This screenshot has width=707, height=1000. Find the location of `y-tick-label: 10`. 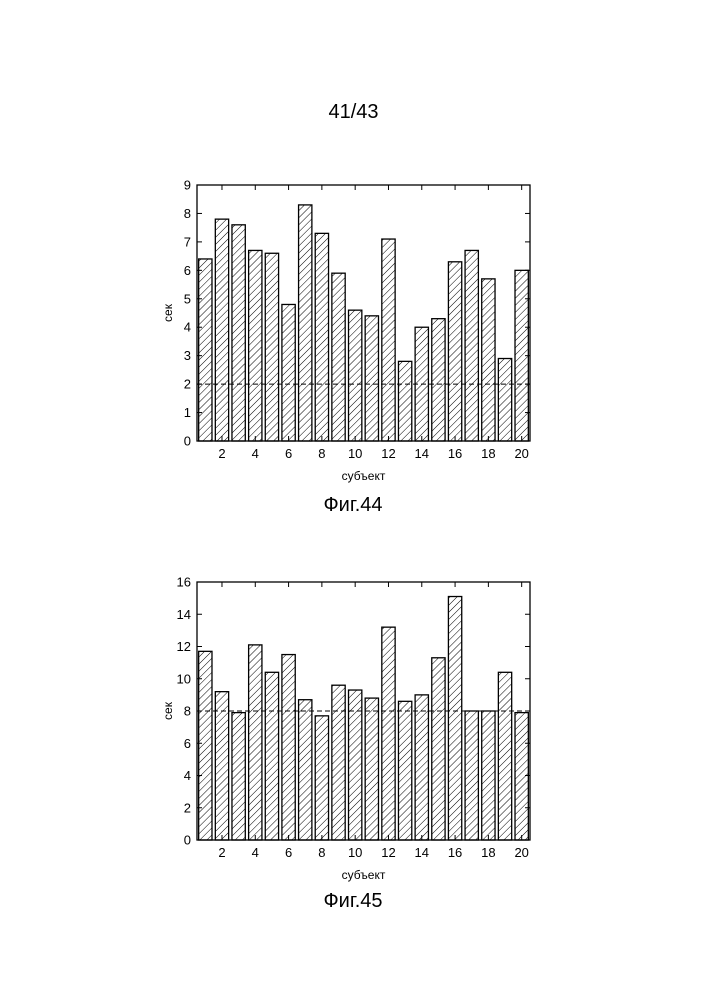

y-tick-label: 10 is located at coordinates (184, 678).